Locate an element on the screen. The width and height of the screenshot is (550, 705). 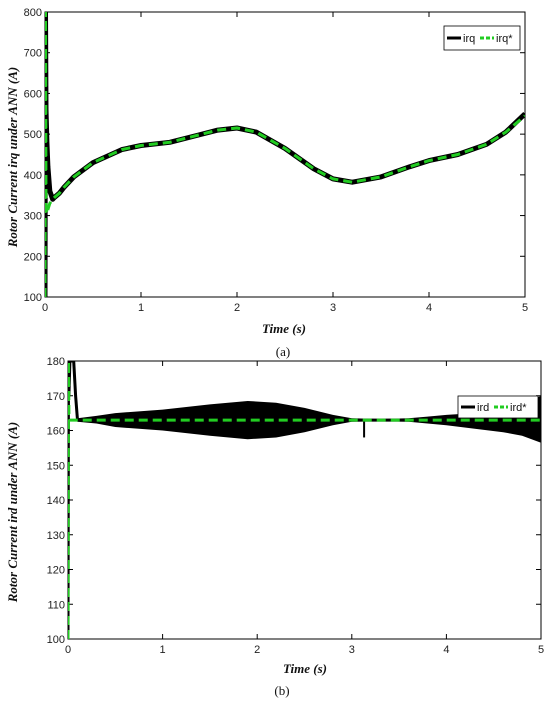
panel-a-xtick-label: 2 is located at coordinates (237, 308).